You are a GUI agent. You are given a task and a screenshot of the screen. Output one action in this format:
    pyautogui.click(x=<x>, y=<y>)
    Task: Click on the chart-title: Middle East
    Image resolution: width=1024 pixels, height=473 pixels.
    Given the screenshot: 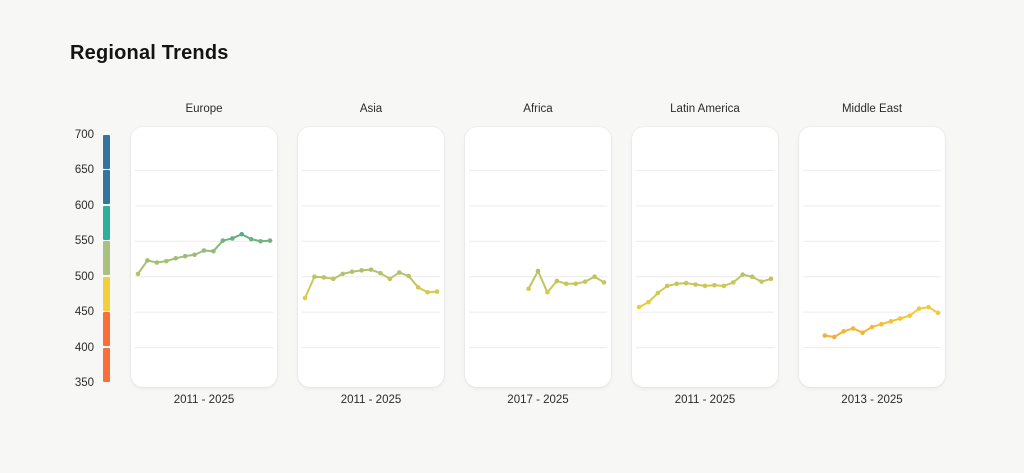 What is the action you would take?
    pyautogui.click(x=872, y=109)
    